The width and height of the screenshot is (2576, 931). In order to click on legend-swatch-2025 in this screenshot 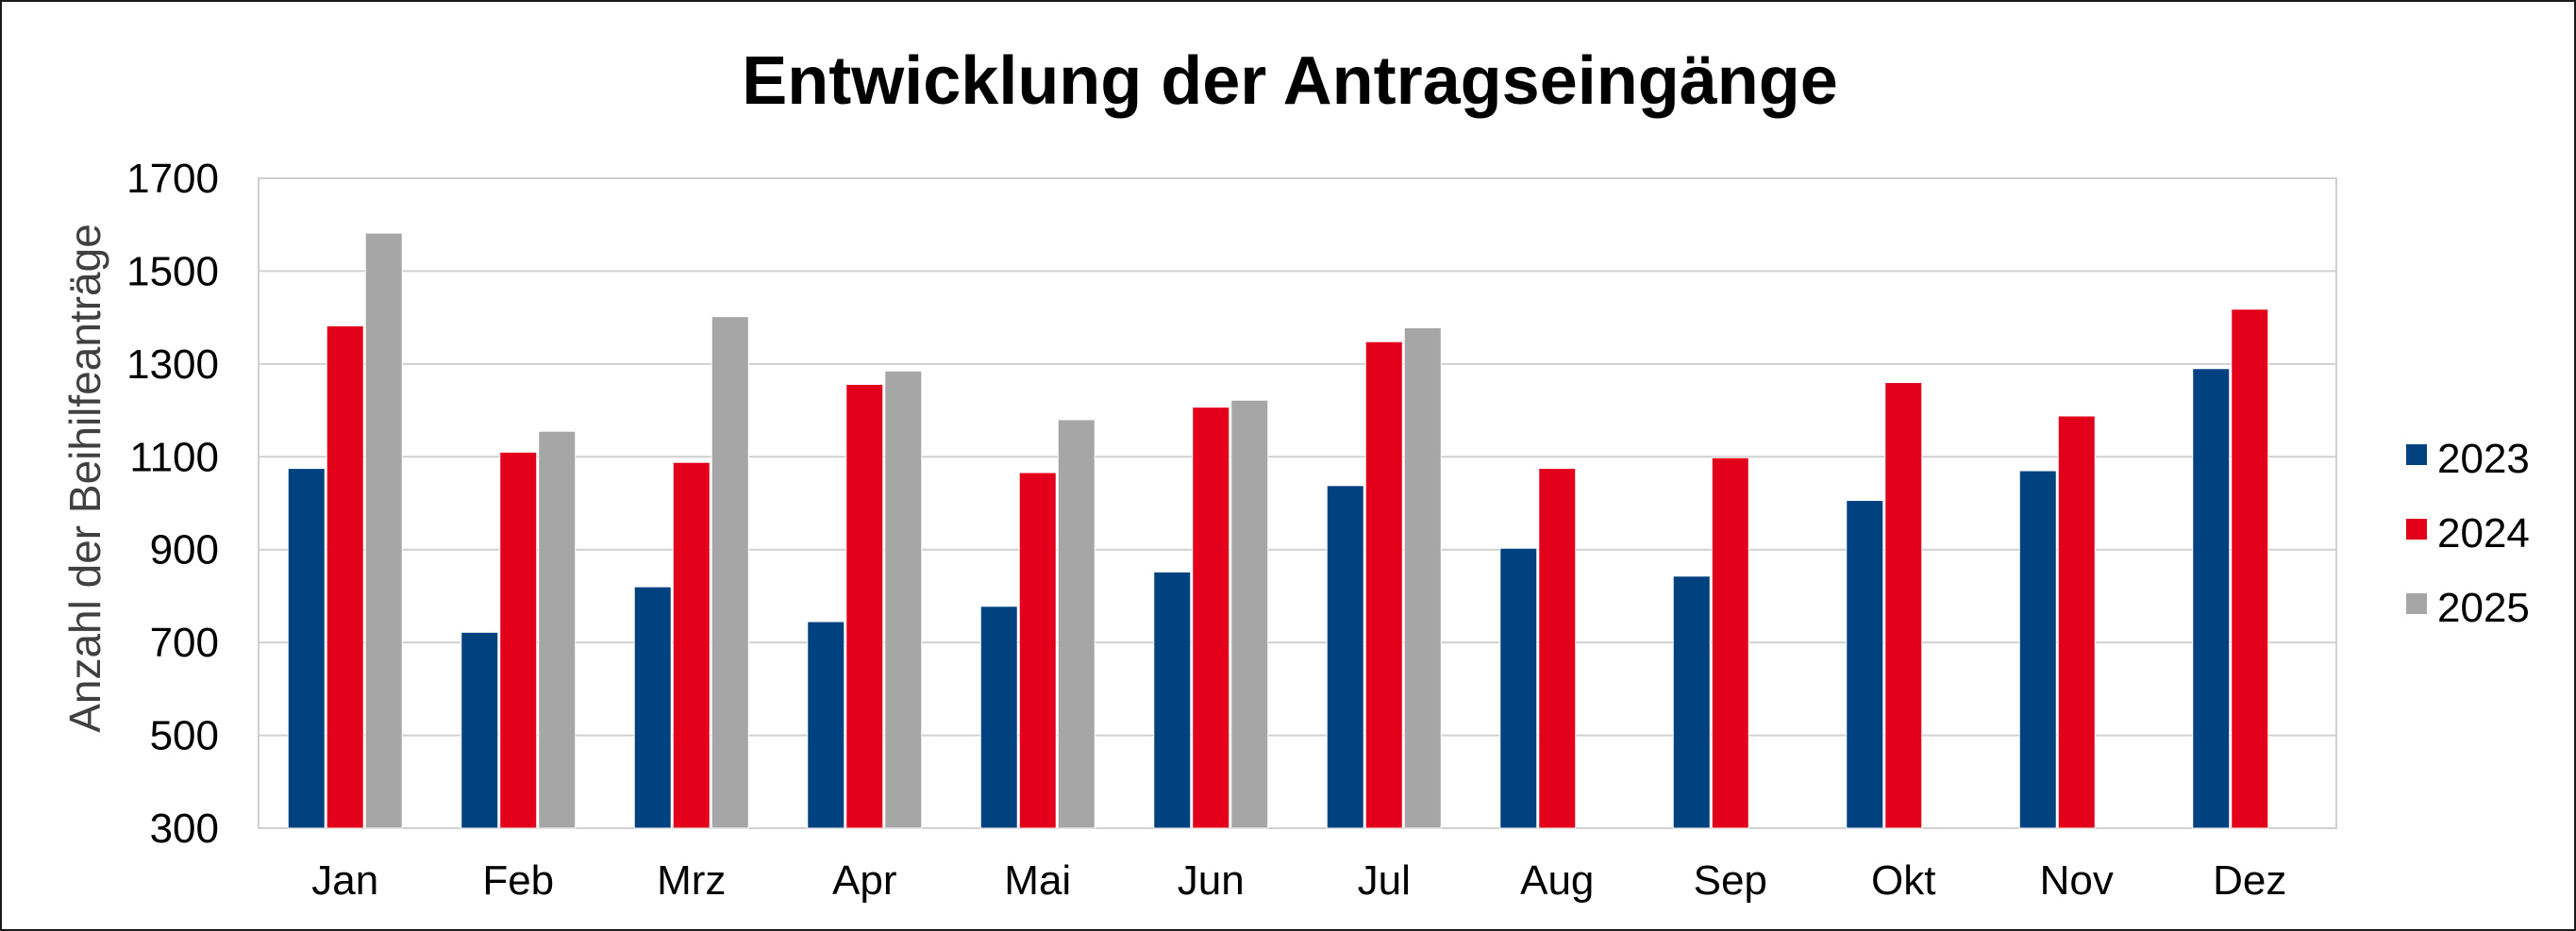, I will do `click(2416, 603)`.